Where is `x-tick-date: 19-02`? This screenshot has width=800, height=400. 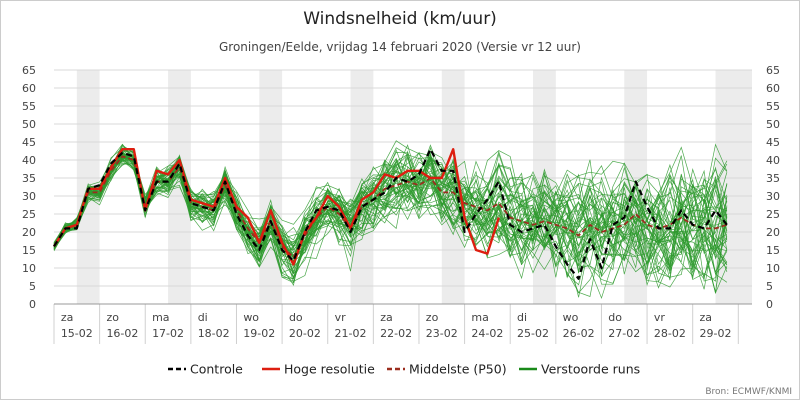
x-tick-date: 19-02 is located at coordinates (259, 333).